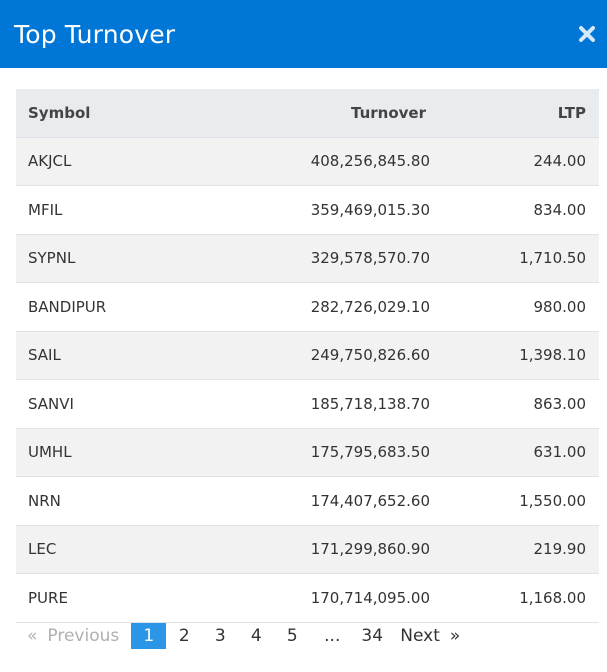 The height and width of the screenshot is (672, 607). I want to click on cell-turnover: 170,714,095.00, so click(329, 598).